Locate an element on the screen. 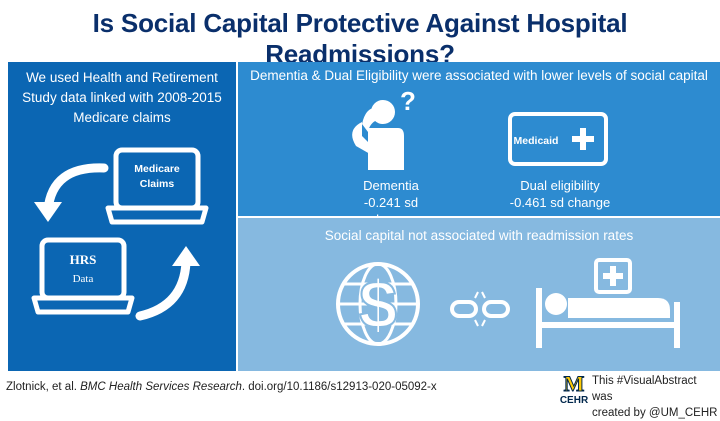  data-linkage-illustration: Medicare Claims HRS Data is located at coordinates (120, 234).